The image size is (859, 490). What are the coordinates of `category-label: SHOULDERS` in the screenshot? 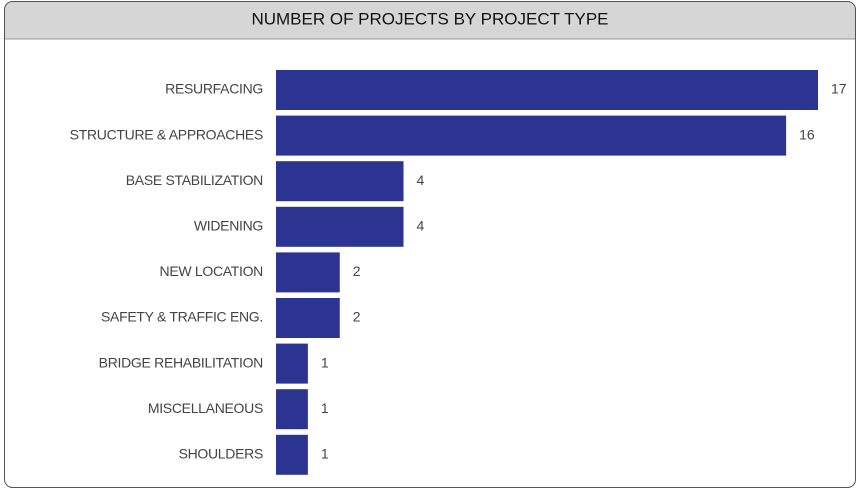 It's located at (221, 454).